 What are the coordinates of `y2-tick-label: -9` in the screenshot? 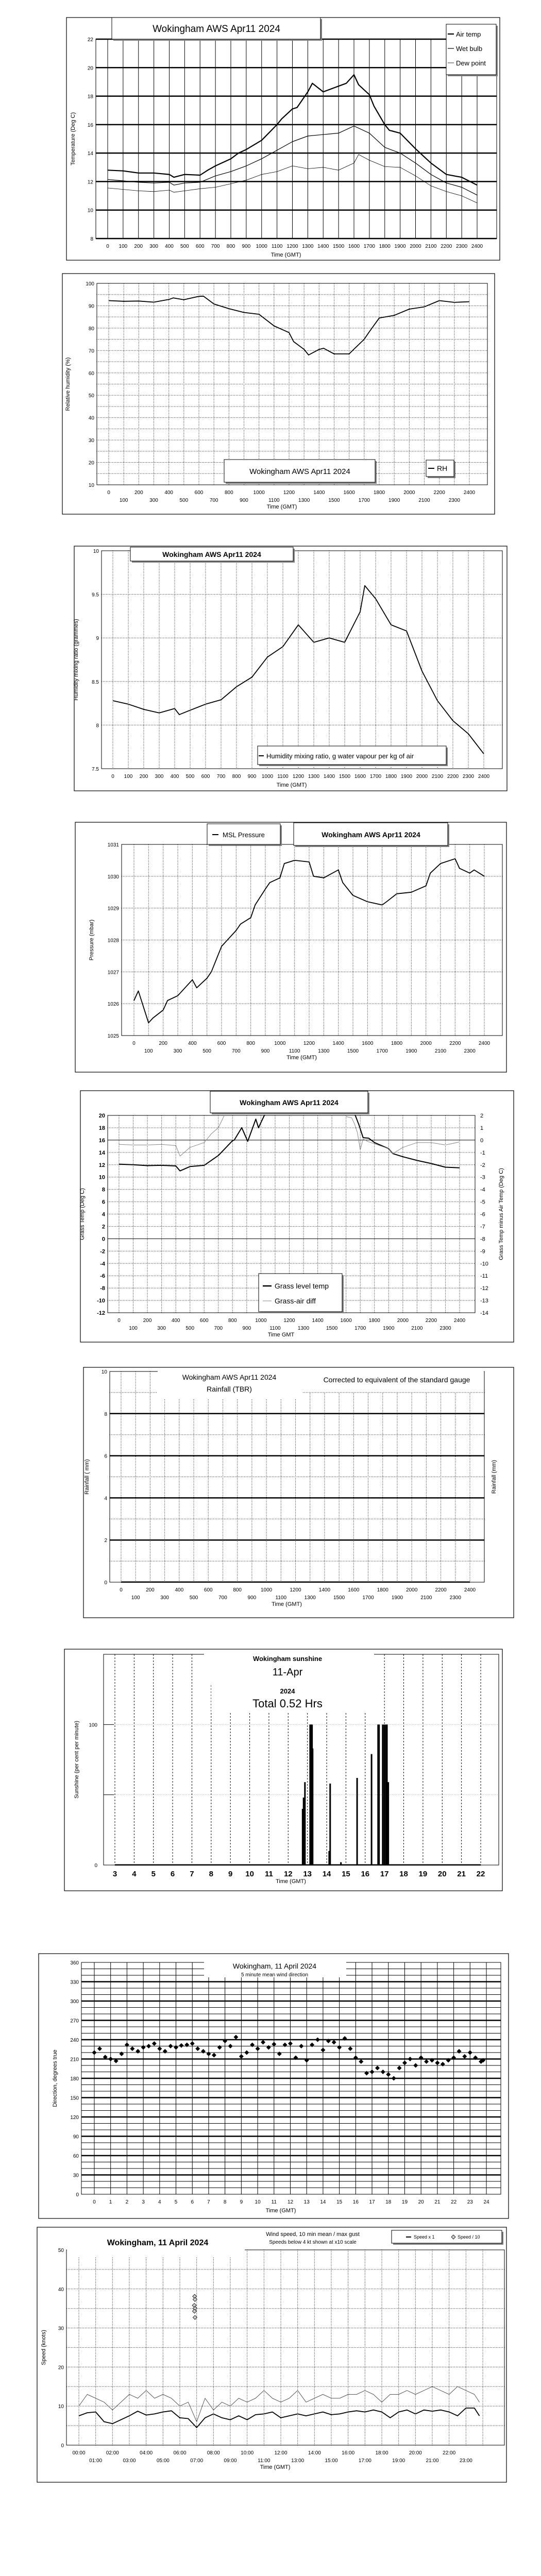 It's located at (482, 1252).